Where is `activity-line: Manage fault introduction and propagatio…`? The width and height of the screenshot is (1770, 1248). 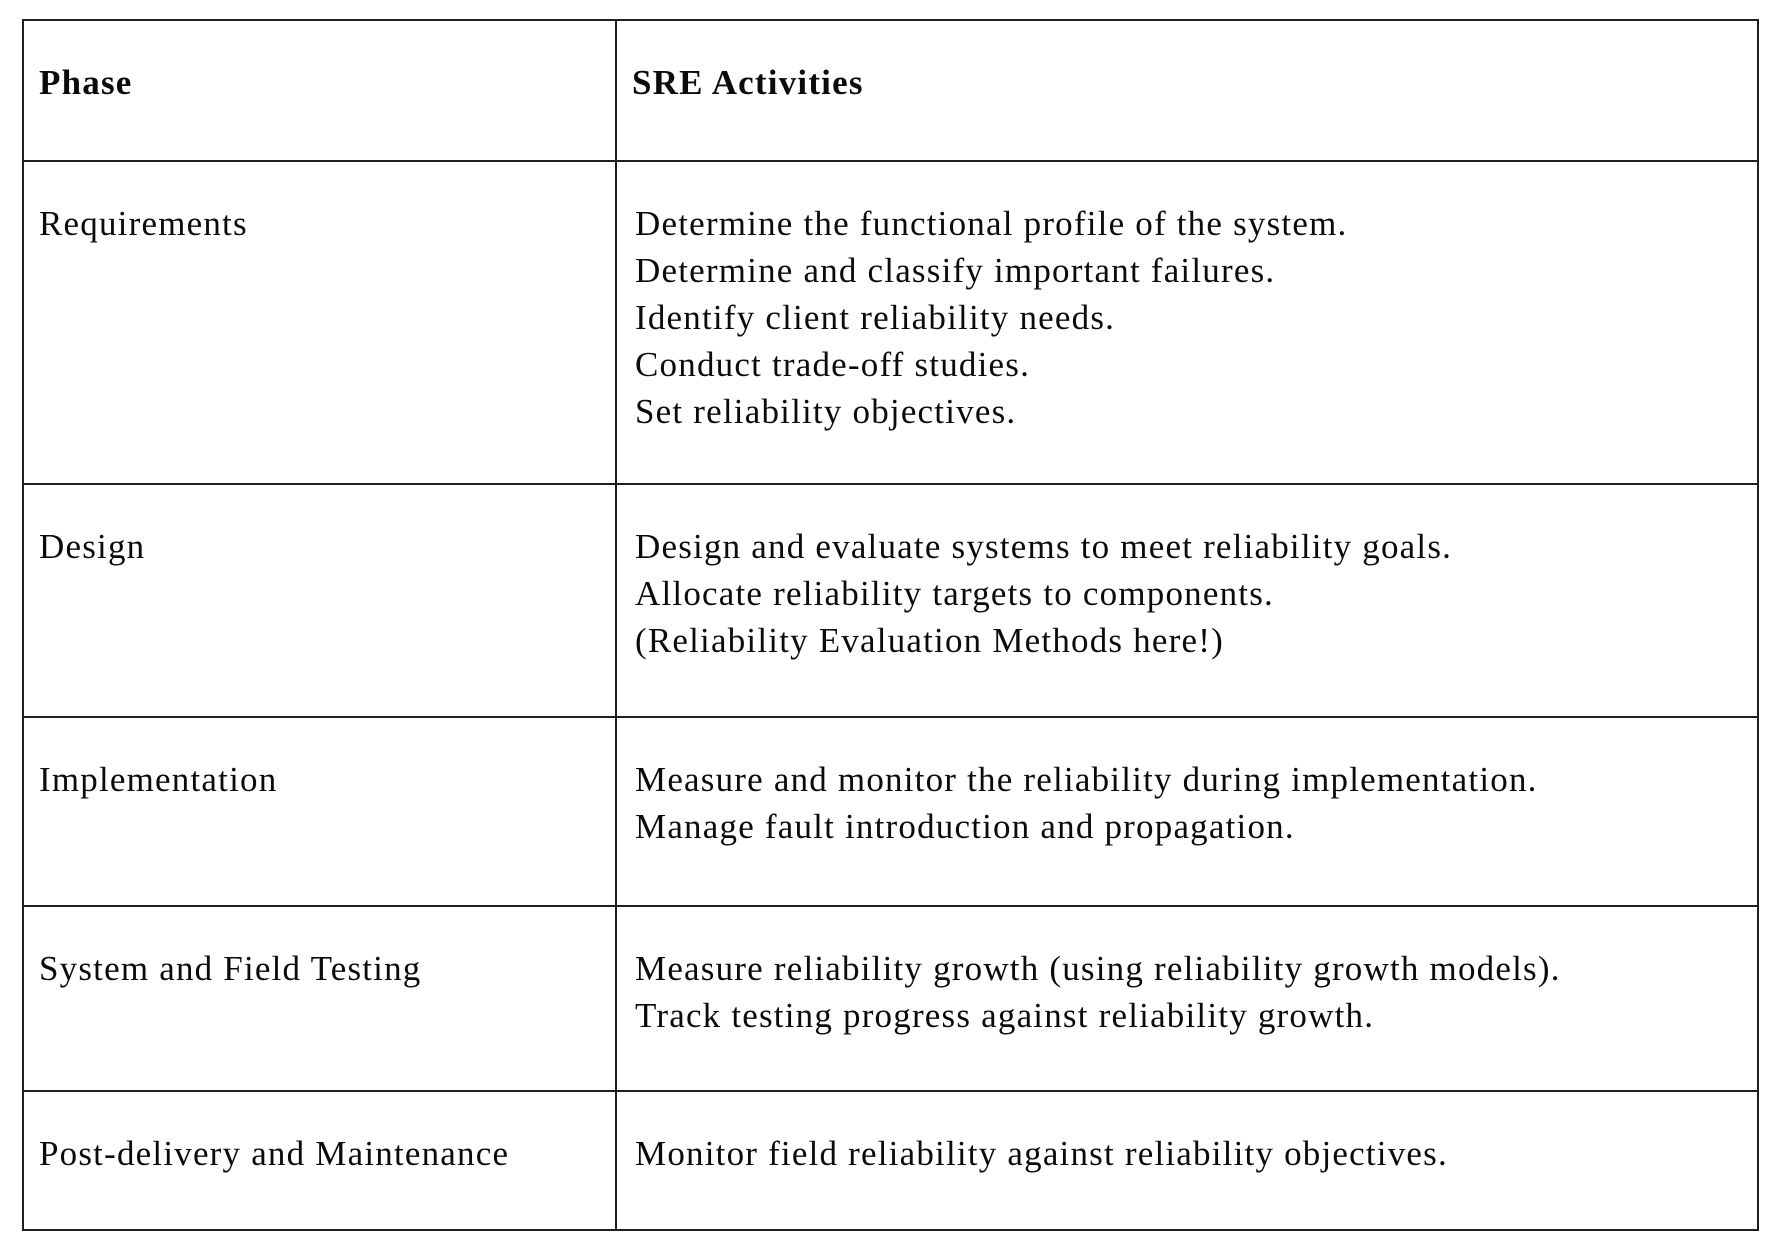 activity-line: Manage fault introduction and propagatio… is located at coordinates (965, 826).